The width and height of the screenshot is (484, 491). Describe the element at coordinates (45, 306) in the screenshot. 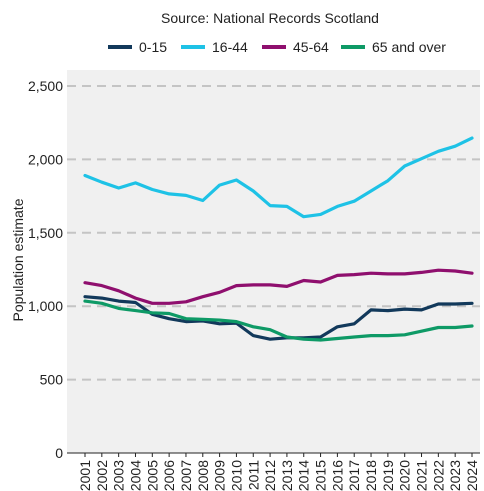

I see `y-tick-label: 1,000` at that location.